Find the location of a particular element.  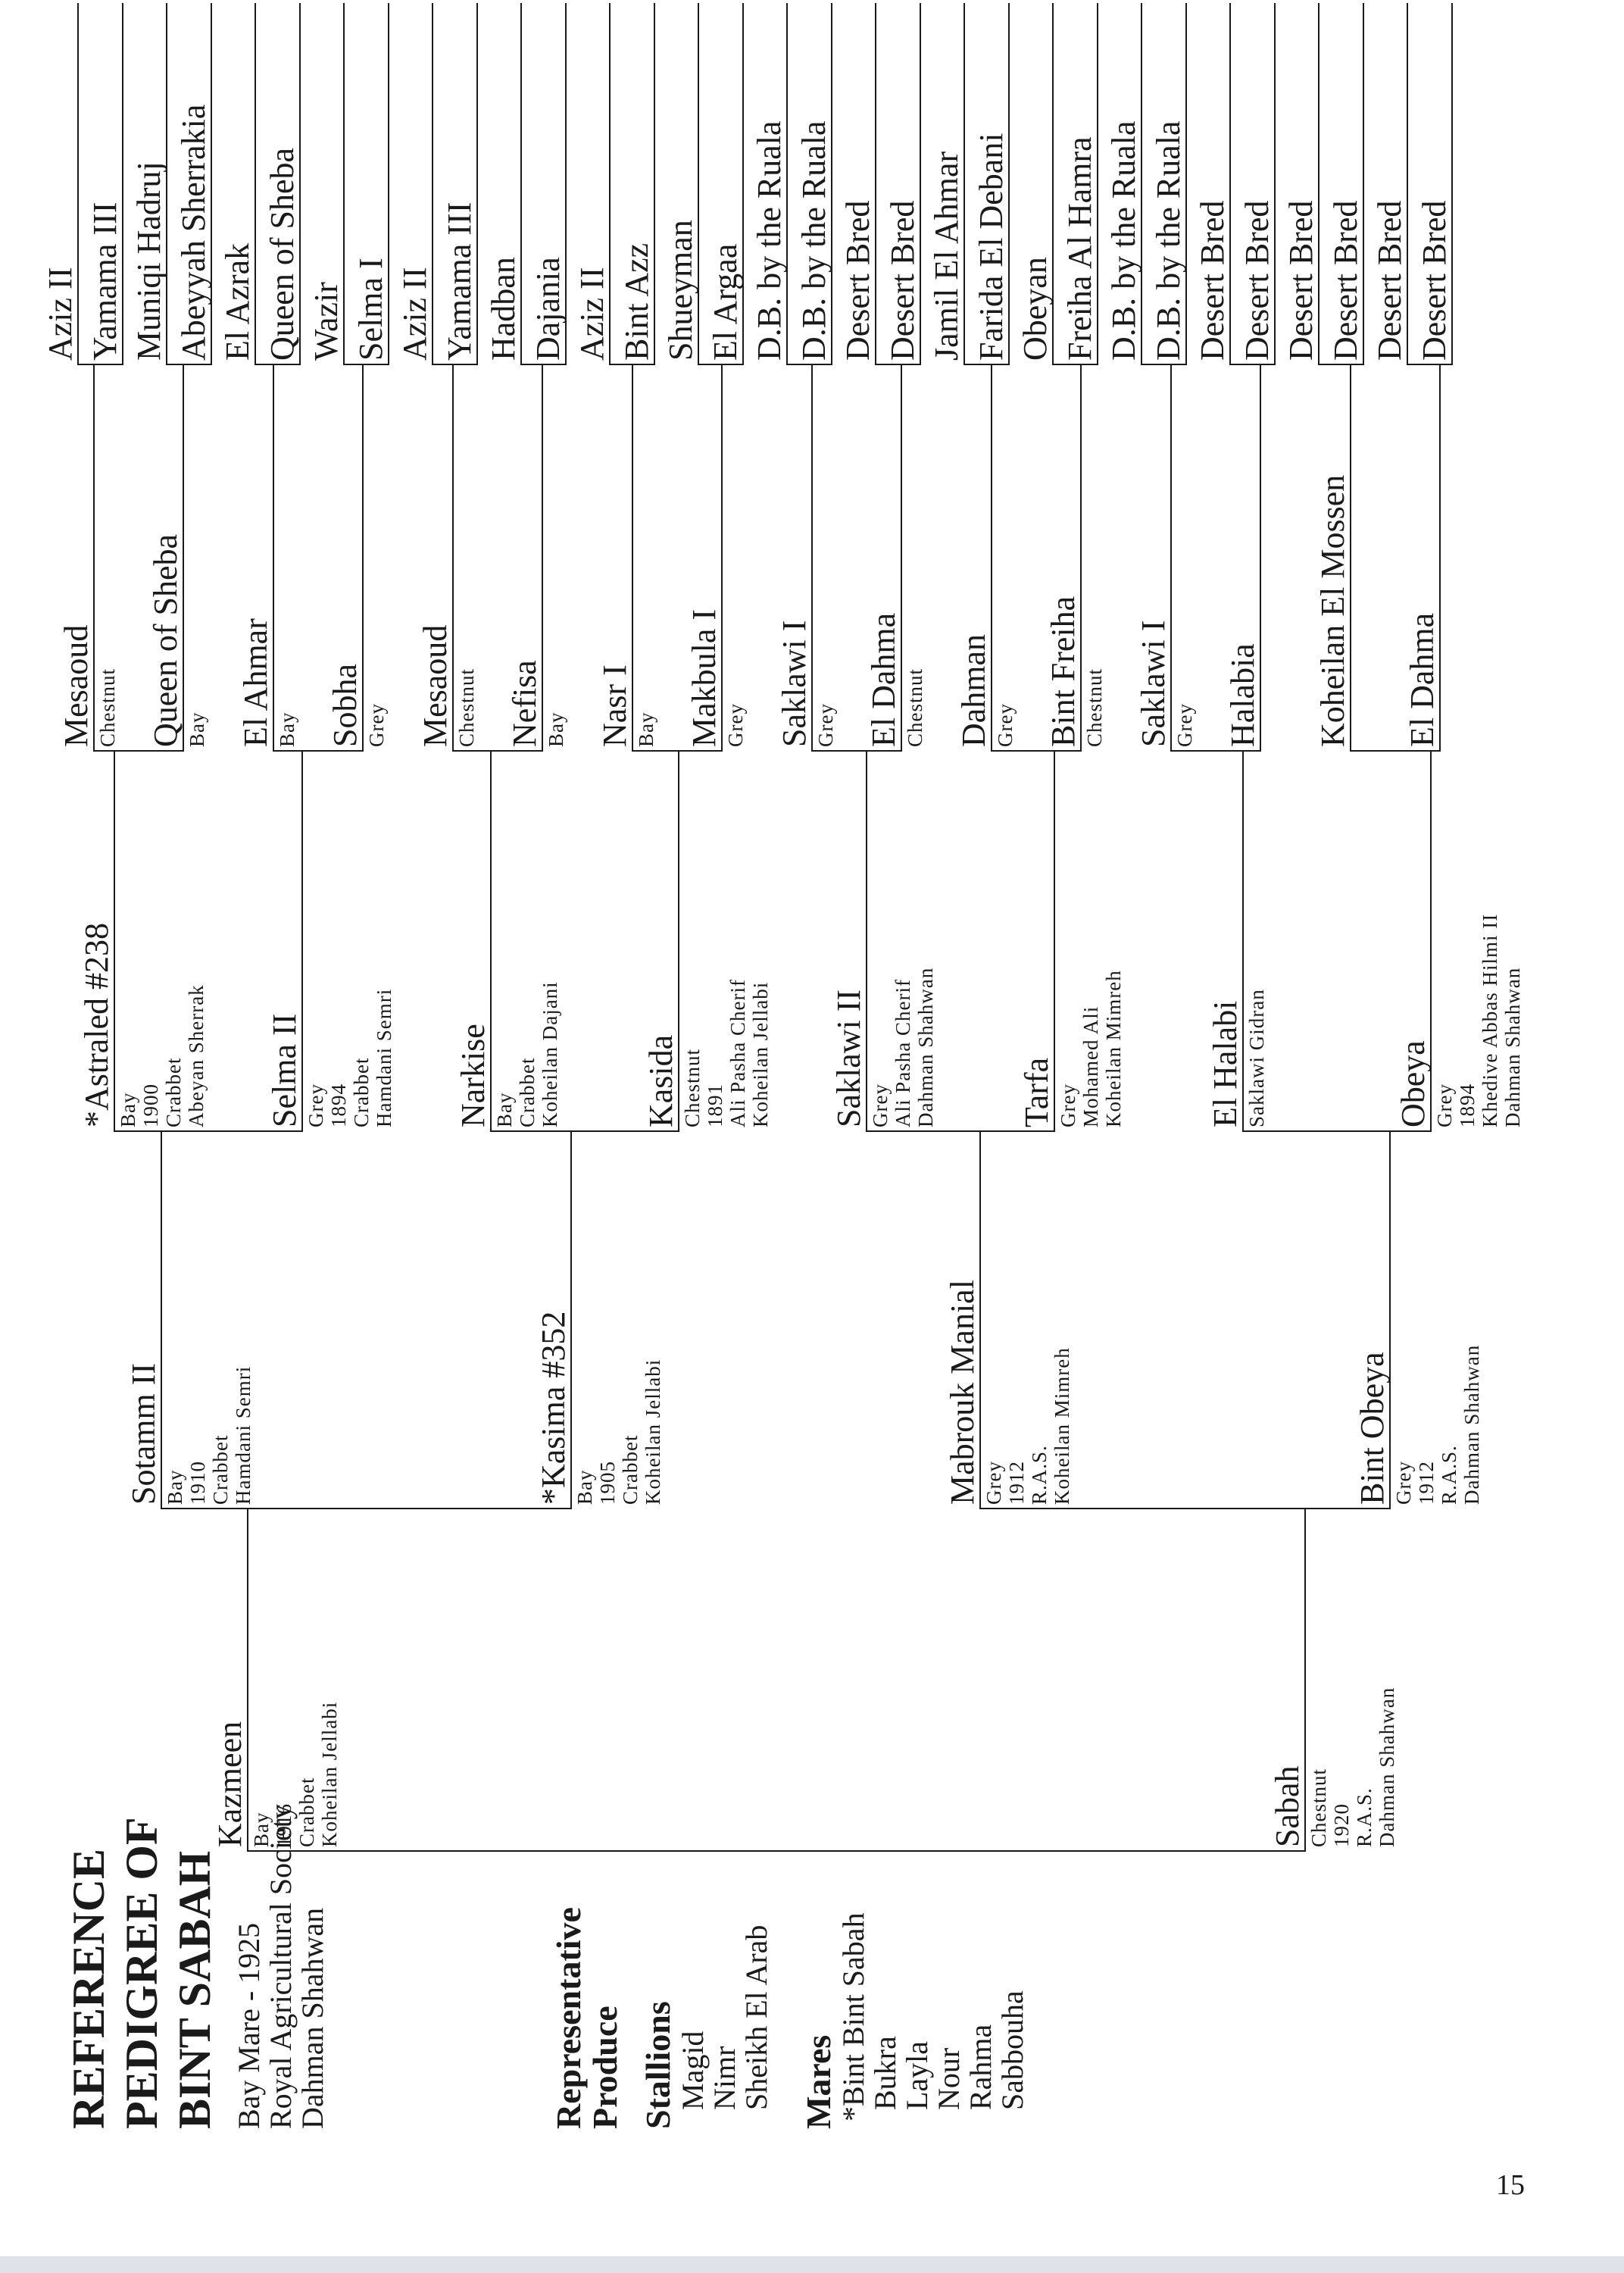

gen3-horse-detail: Koheilan Jellabi is located at coordinates (760, 1054).